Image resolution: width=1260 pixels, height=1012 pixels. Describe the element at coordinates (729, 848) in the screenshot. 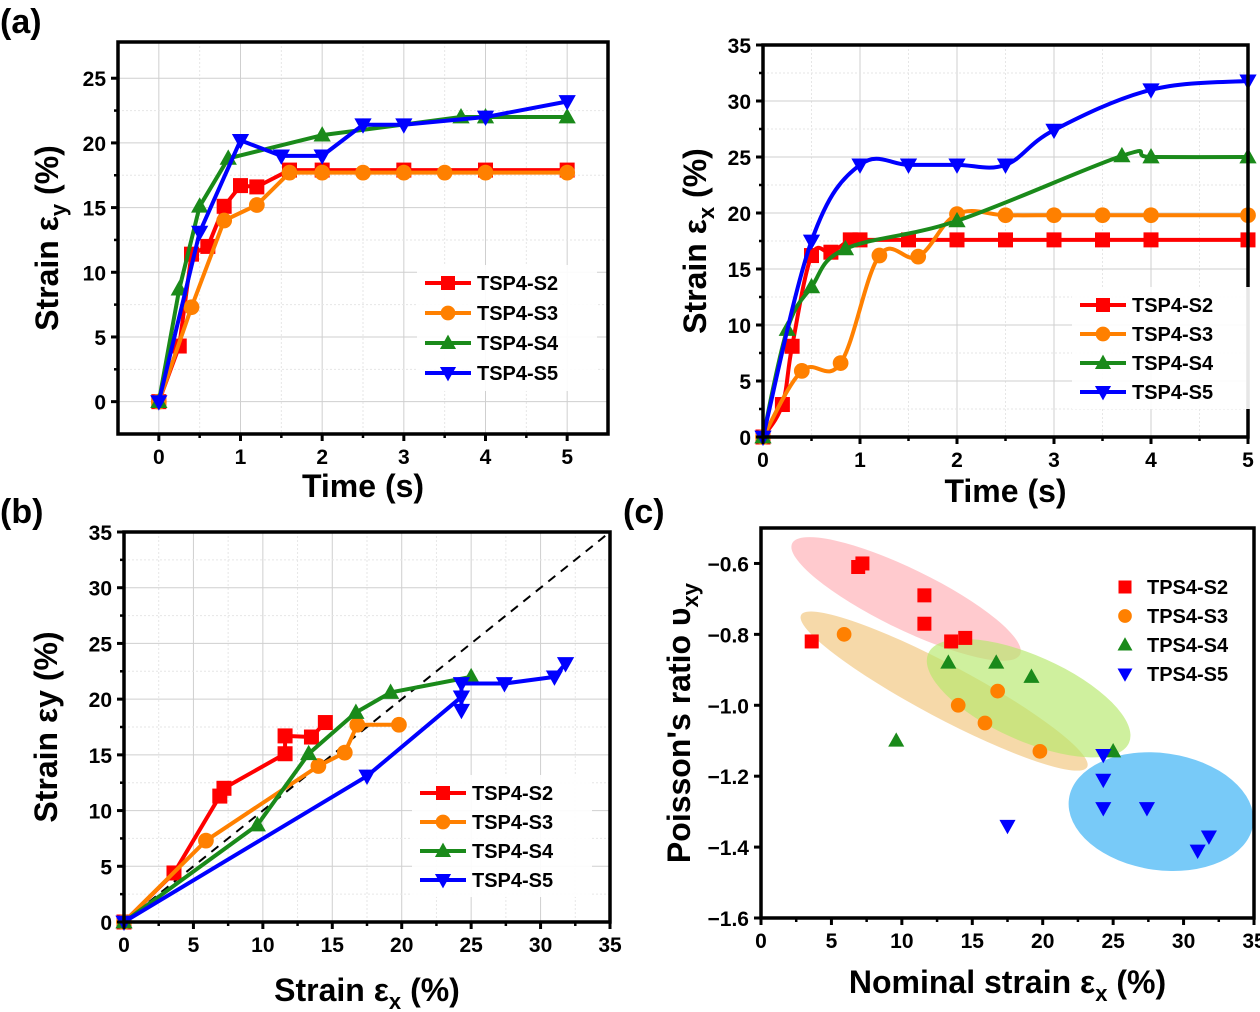

I see `y-tick-label: −1.4` at that location.